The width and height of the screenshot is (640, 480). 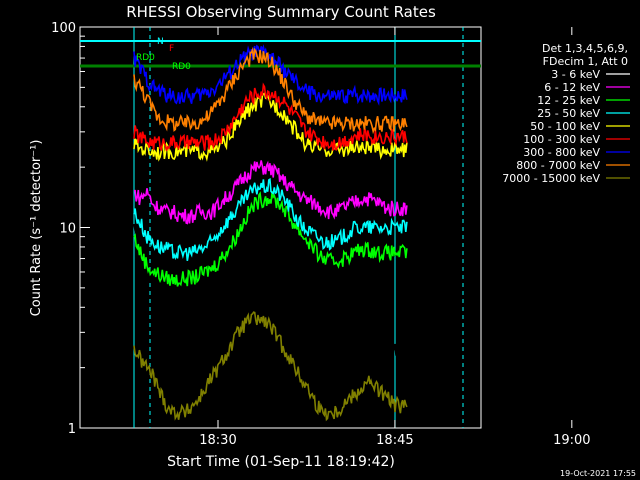 I want to click on legend-label-8: 7000 - 15000 keV, so click(x=551, y=178).